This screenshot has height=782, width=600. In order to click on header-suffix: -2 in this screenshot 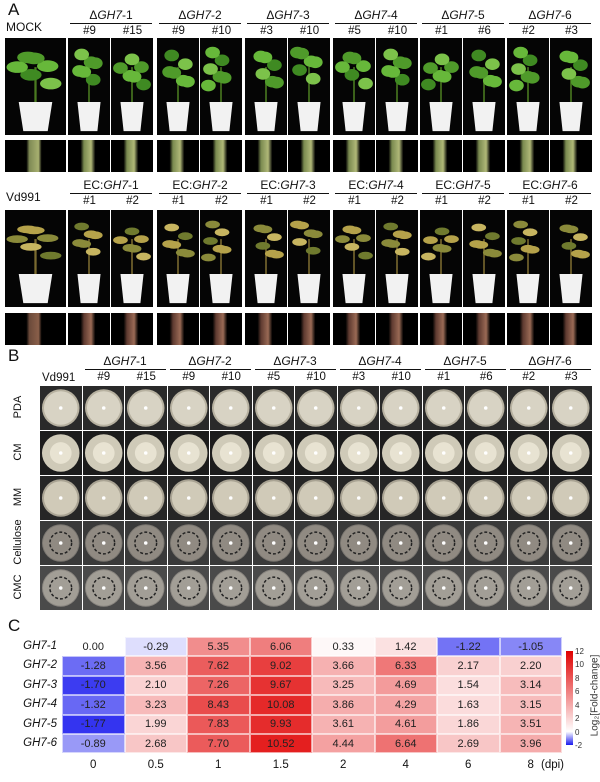, I will do `click(226, 361)`.